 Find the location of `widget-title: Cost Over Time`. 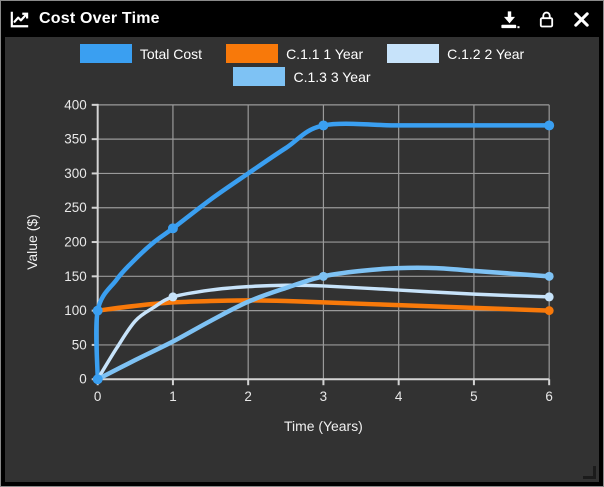

widget-title: Cost Over Time is located at coordinates (99, 18).